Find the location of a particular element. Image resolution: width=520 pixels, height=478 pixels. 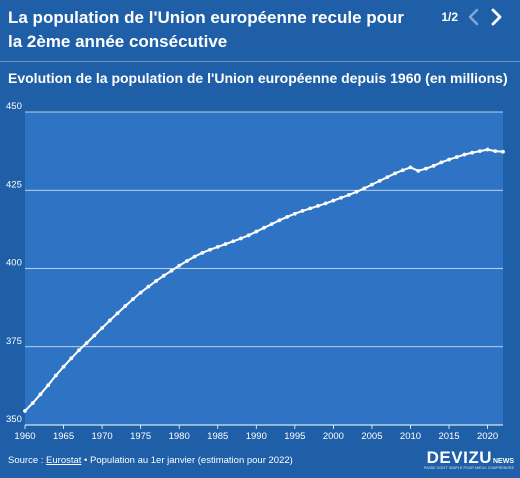

source-link: Eurostat is located at coordinates (64, 460).